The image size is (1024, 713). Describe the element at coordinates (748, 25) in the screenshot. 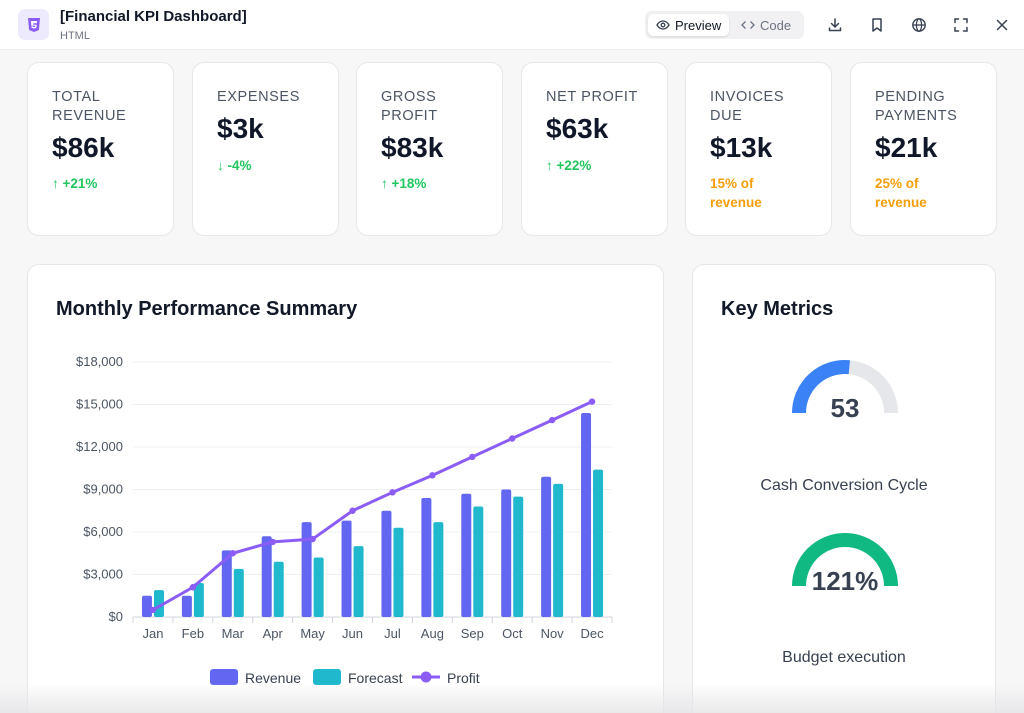

I see `code-icon` at that location.